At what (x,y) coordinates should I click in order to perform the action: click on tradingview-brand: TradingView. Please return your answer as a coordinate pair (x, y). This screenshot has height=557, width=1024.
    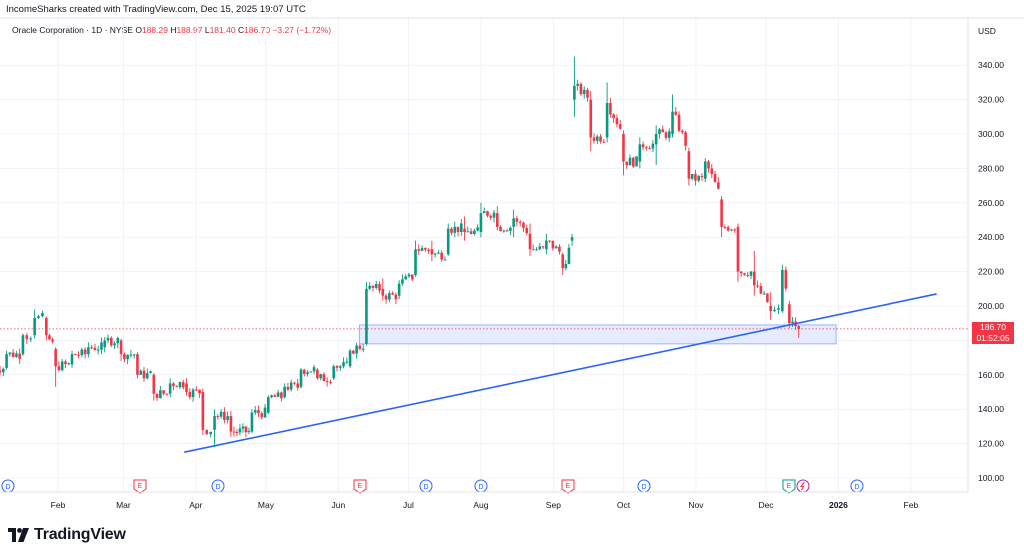
    Looking at the image, I should click on (67, 535).